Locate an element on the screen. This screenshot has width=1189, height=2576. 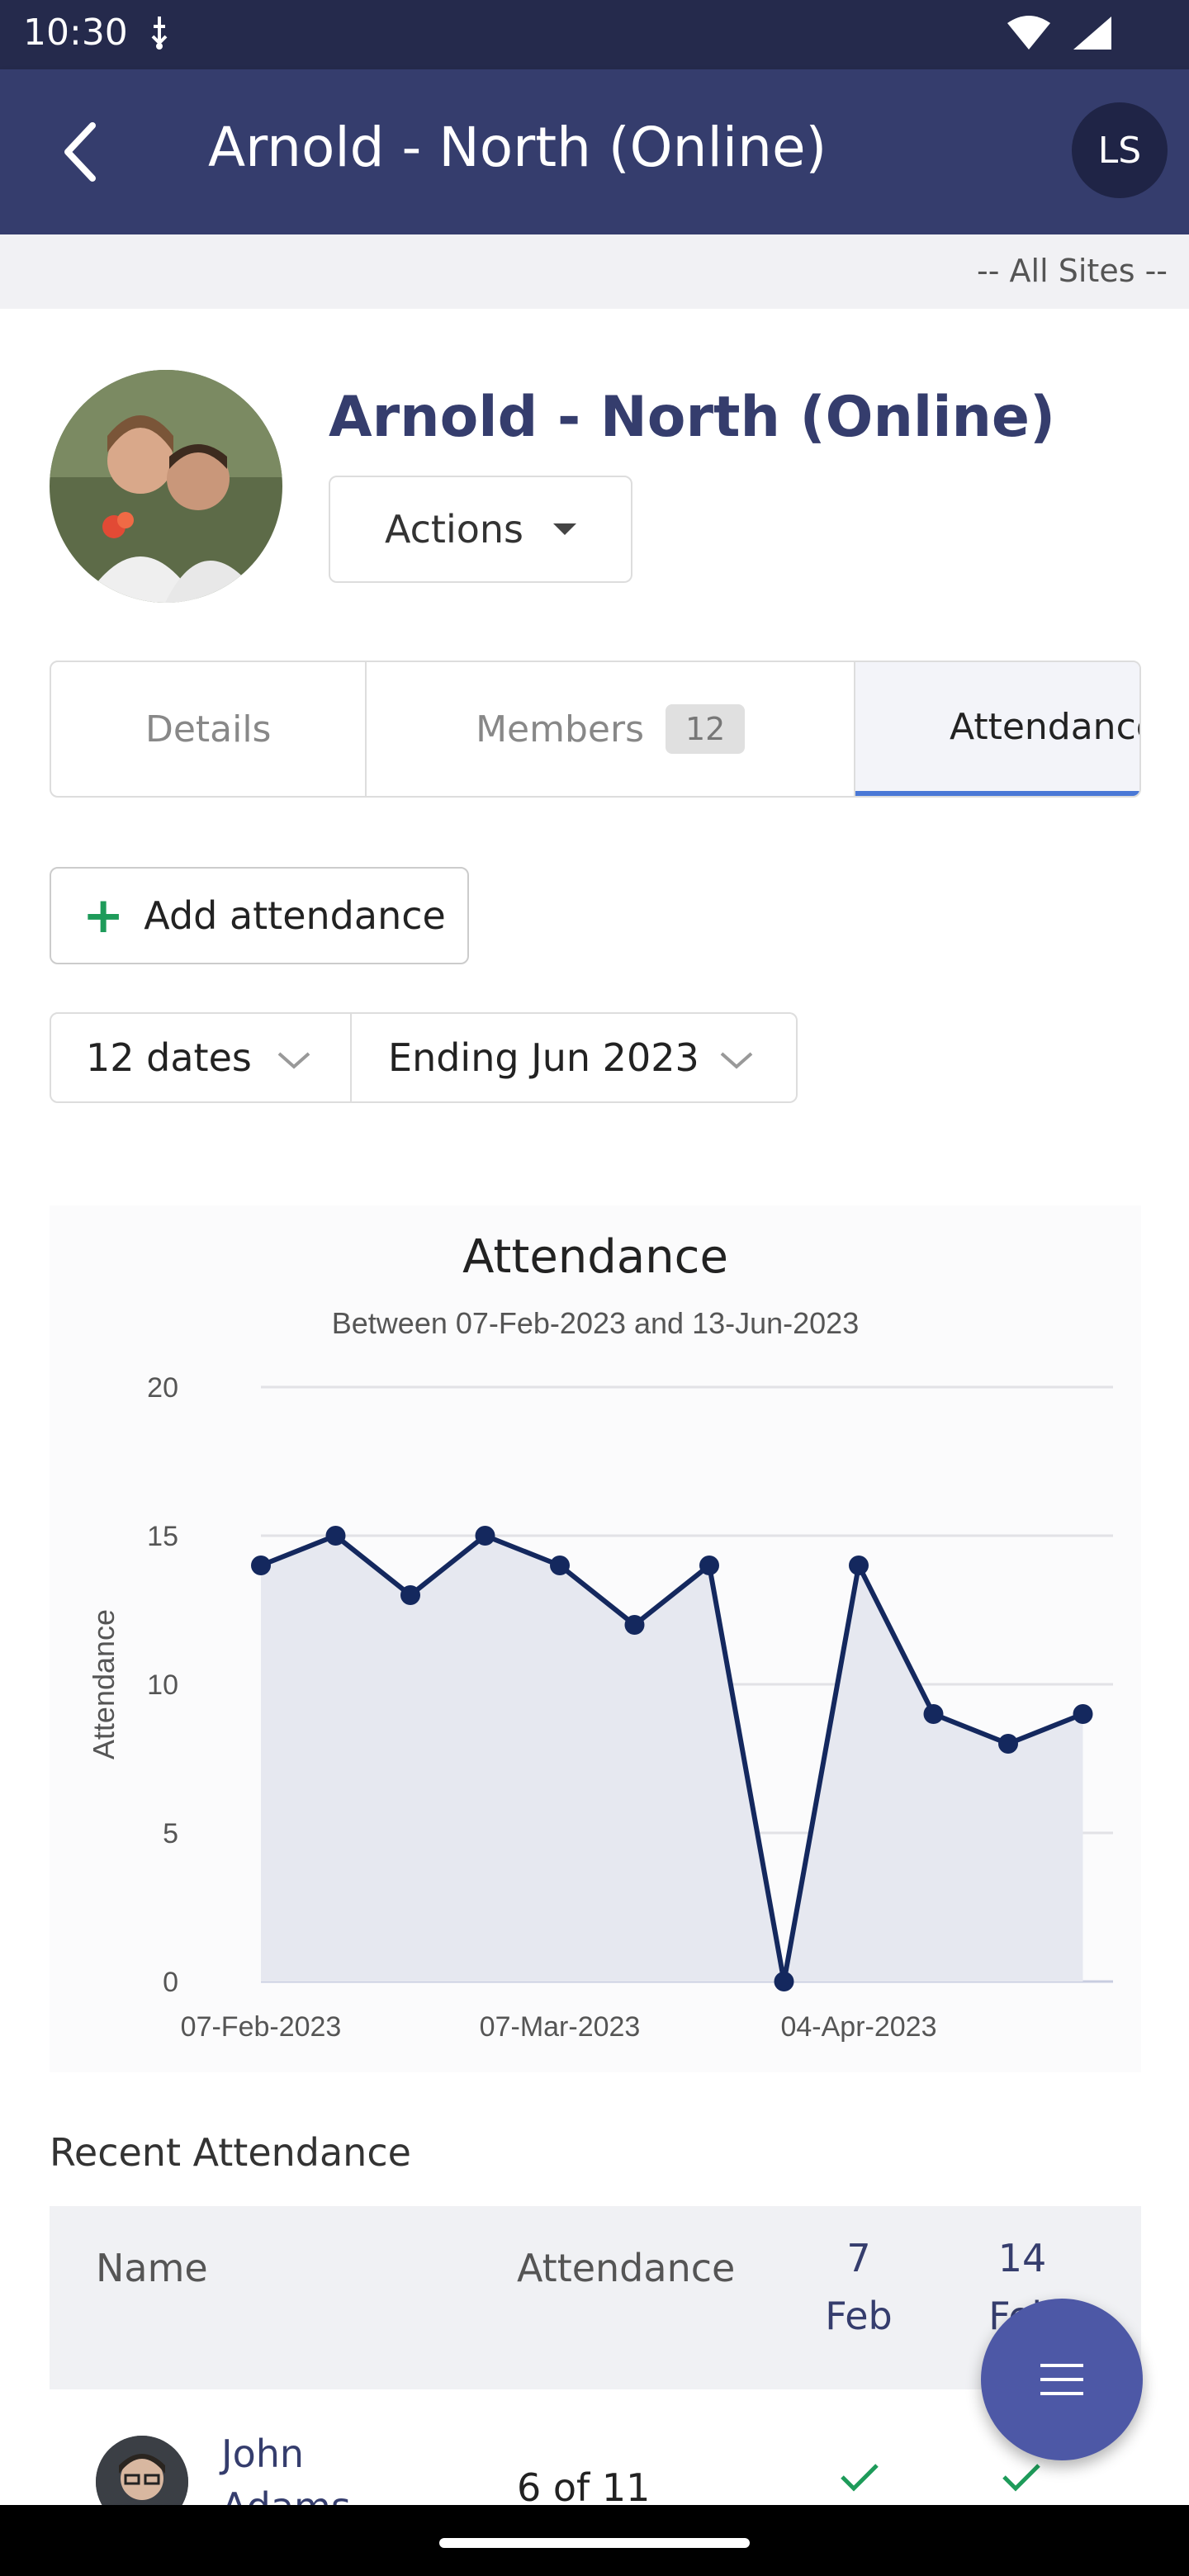
ending-month-select: Ending Jun 2023 is located at coordinates (575, 1057).